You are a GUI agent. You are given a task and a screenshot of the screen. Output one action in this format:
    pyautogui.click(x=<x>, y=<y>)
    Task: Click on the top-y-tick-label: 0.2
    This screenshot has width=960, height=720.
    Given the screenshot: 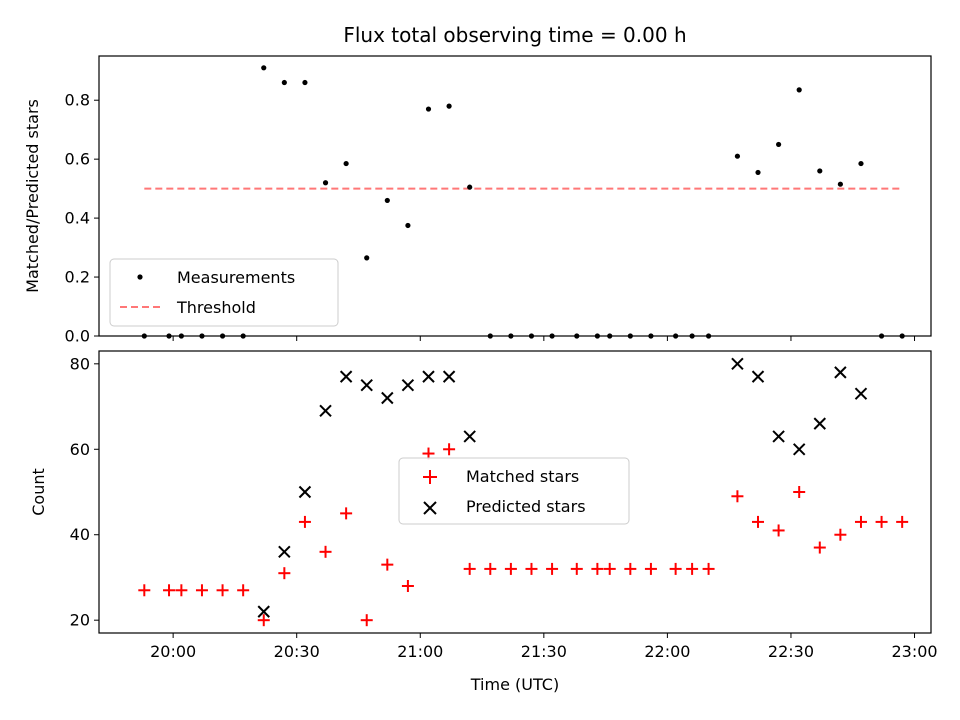 What is the action you would take?
    pyautogui.click(x=77, y=277)
    